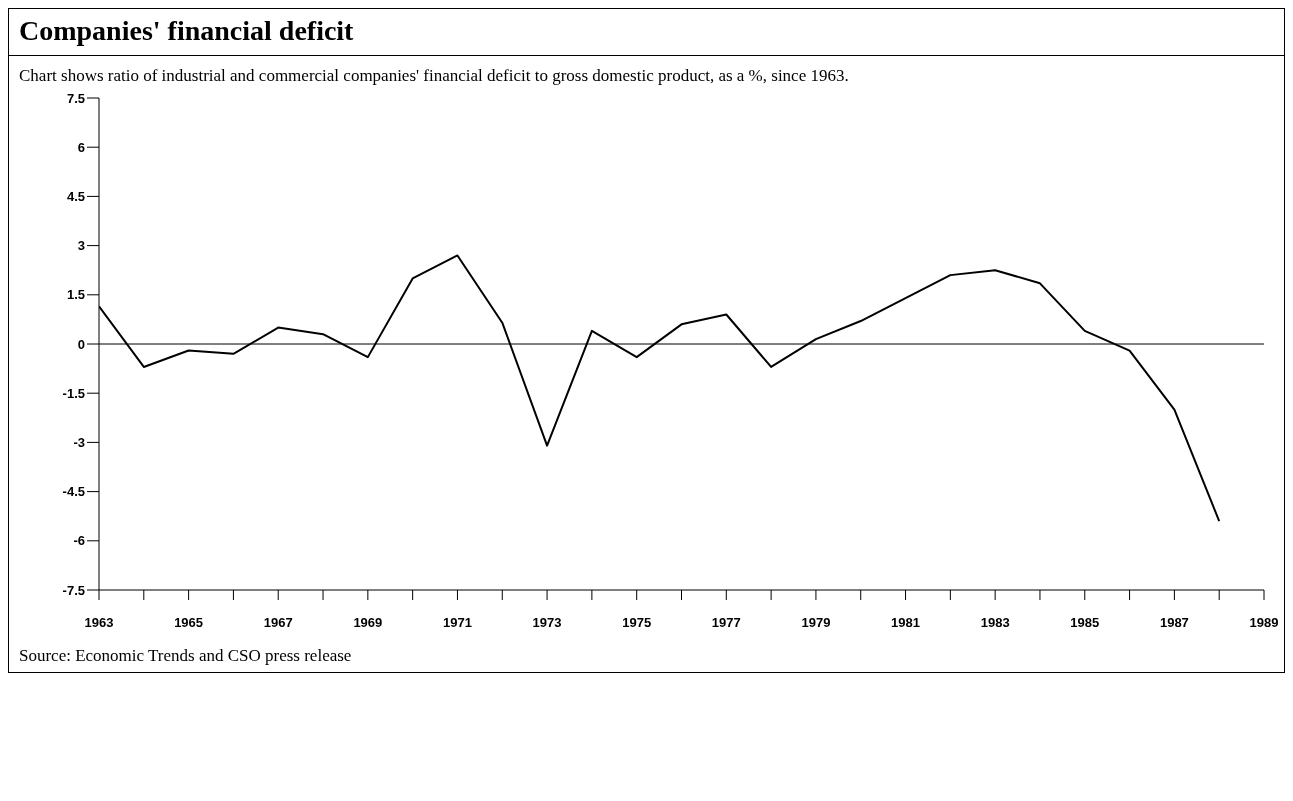 The image size is (1293, 801). I want to click on x-tick-label: 1985, so click(1085, 623).